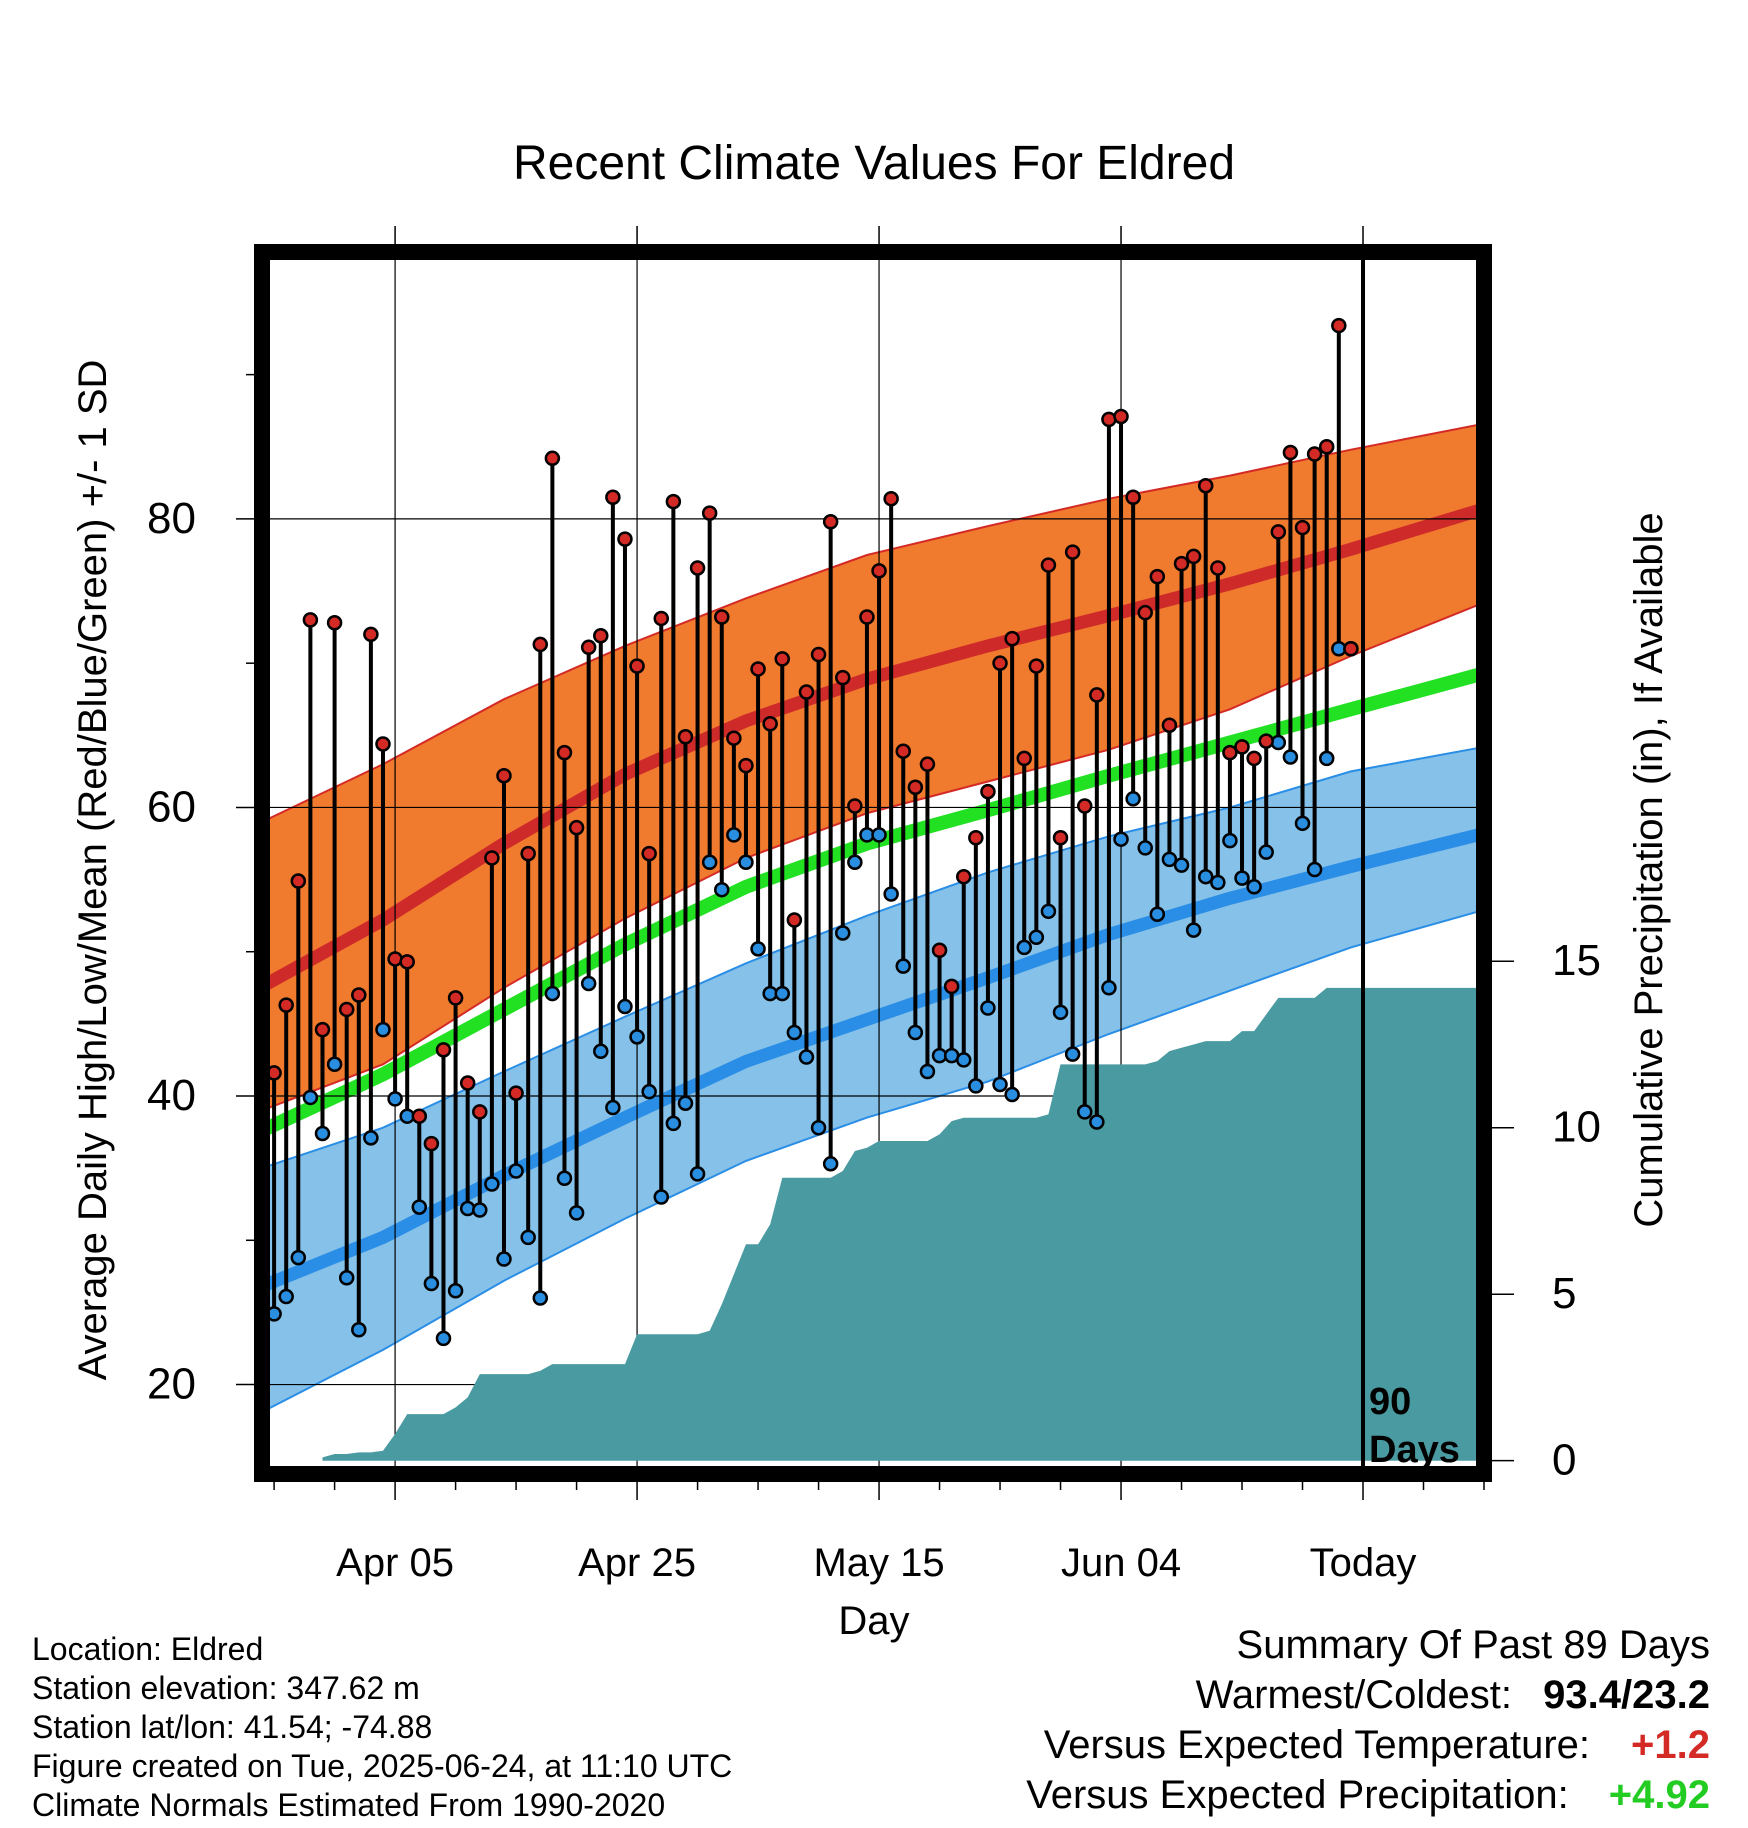 The image size is (1748, 1828). I want to click on y-tick-label: 80, so click(171, 518).